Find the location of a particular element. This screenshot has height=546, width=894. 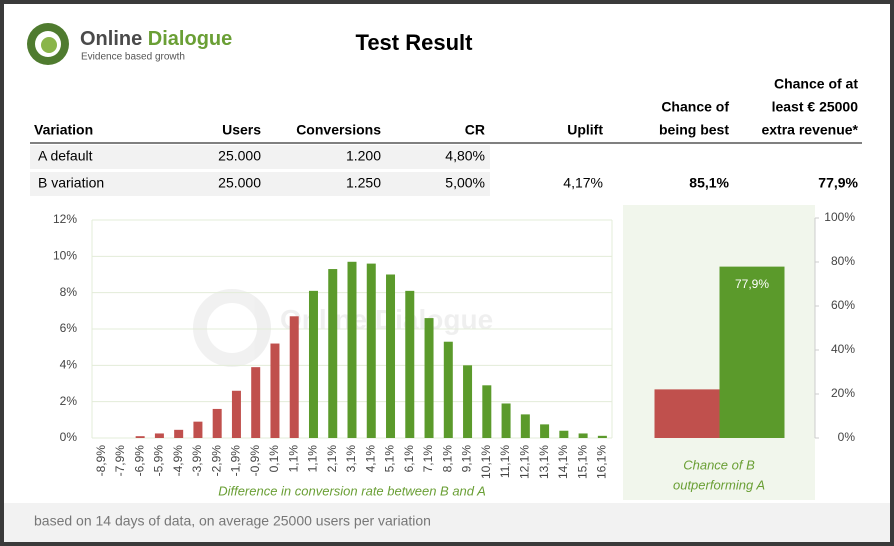

x-tick-label: -8,9% is located at coordinates (101, 461).